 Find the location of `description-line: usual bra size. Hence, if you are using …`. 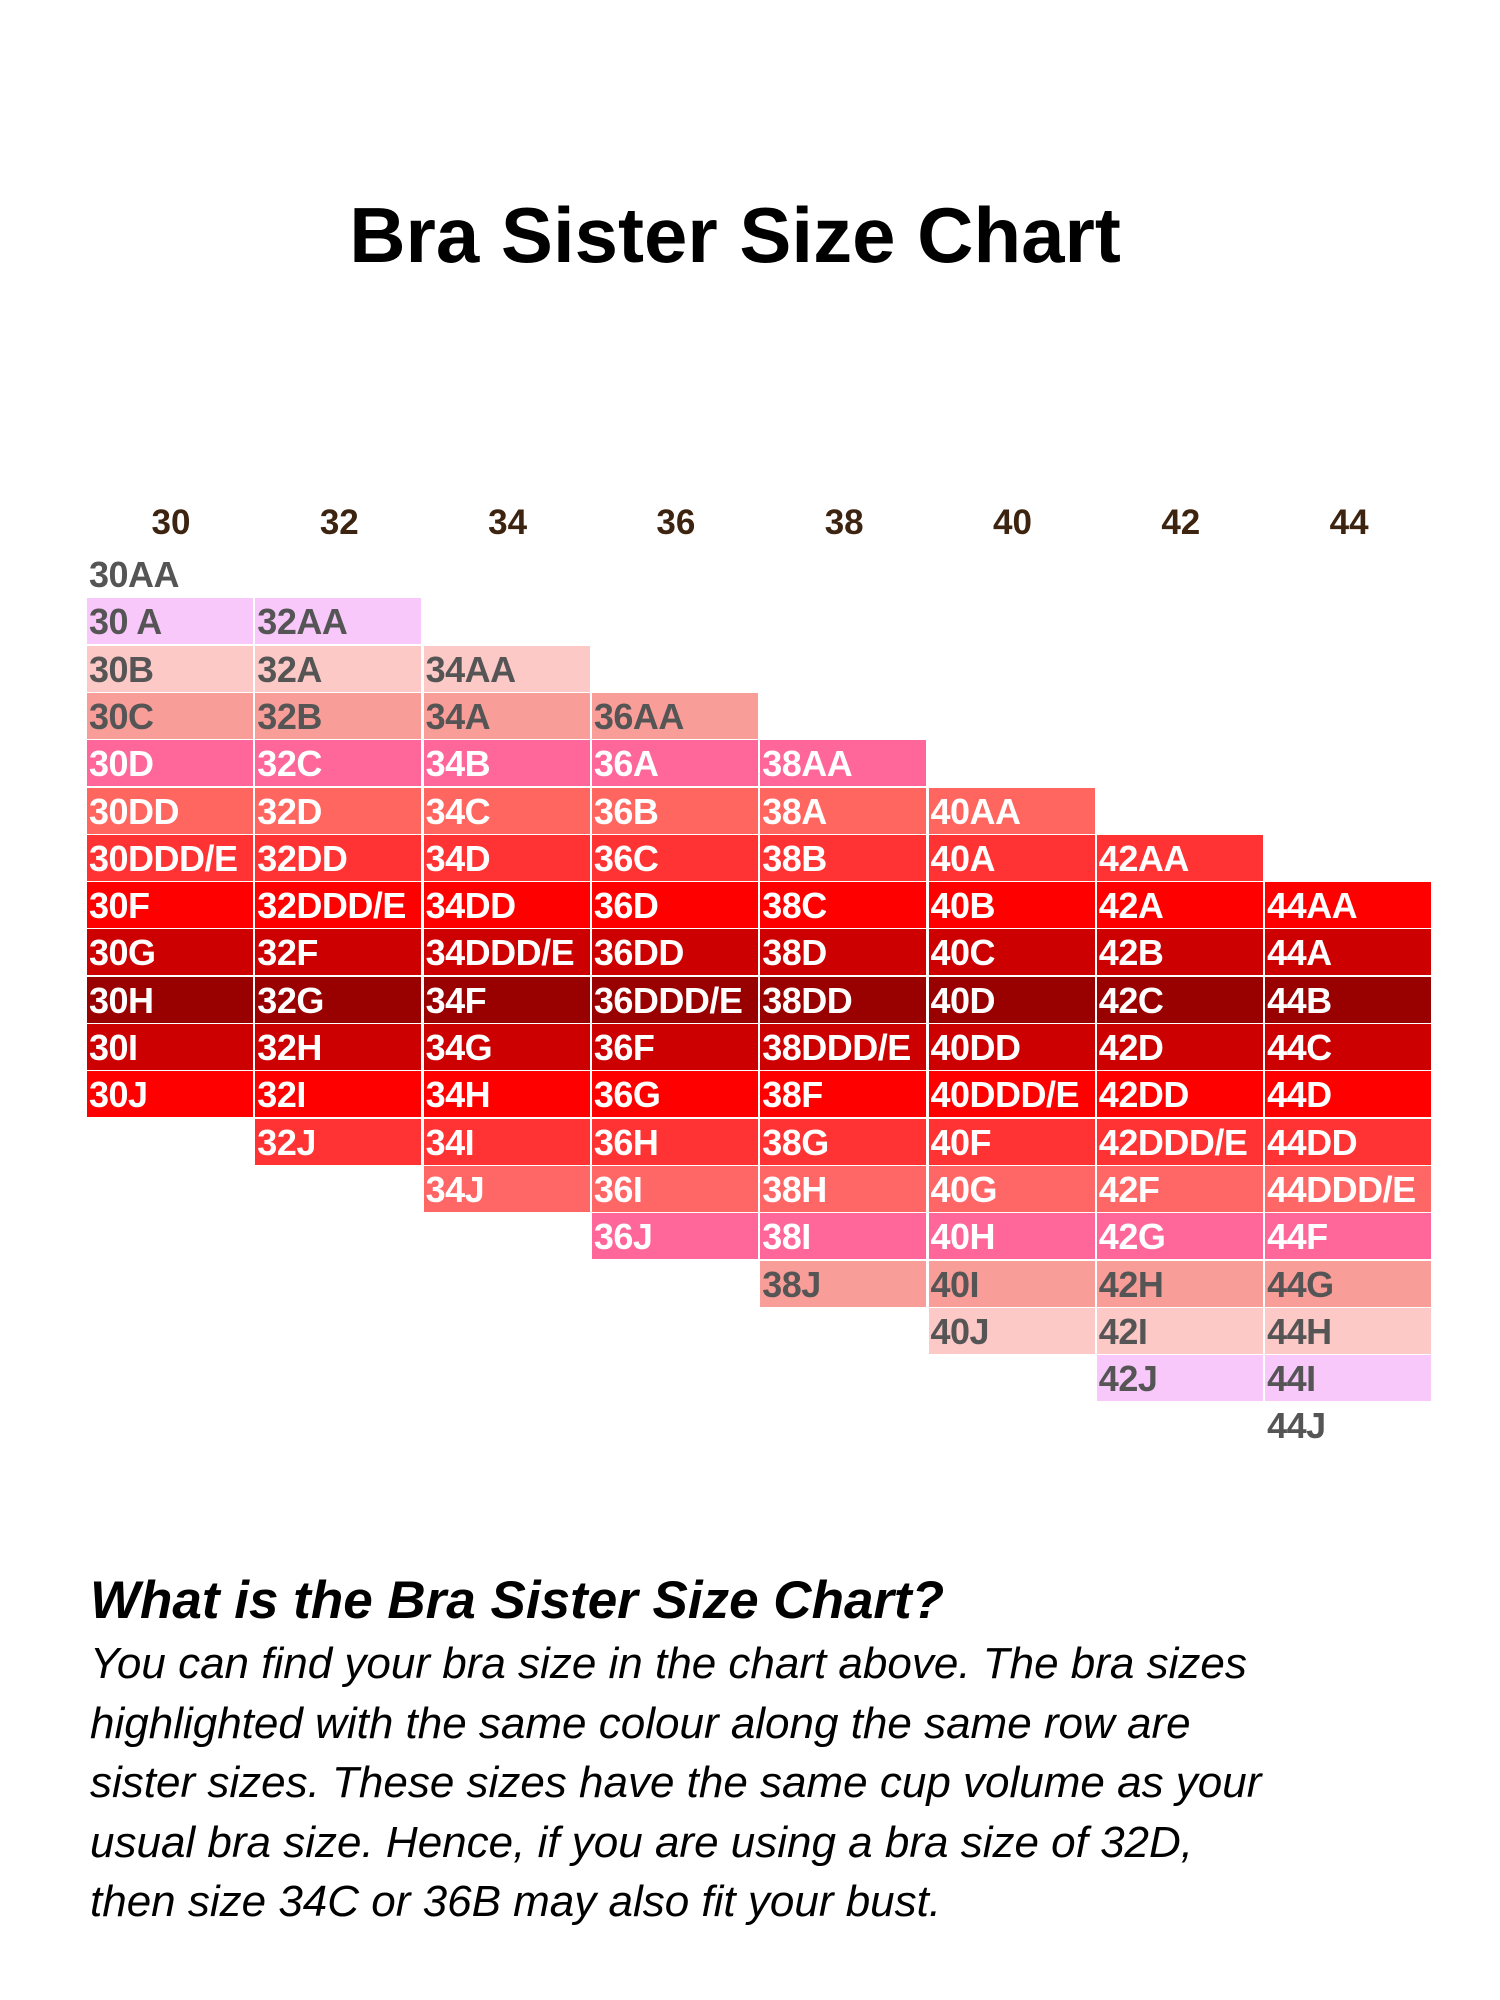

description-line: usual bra size. Hence, if you are using … is located at coordinates (642, 1842).